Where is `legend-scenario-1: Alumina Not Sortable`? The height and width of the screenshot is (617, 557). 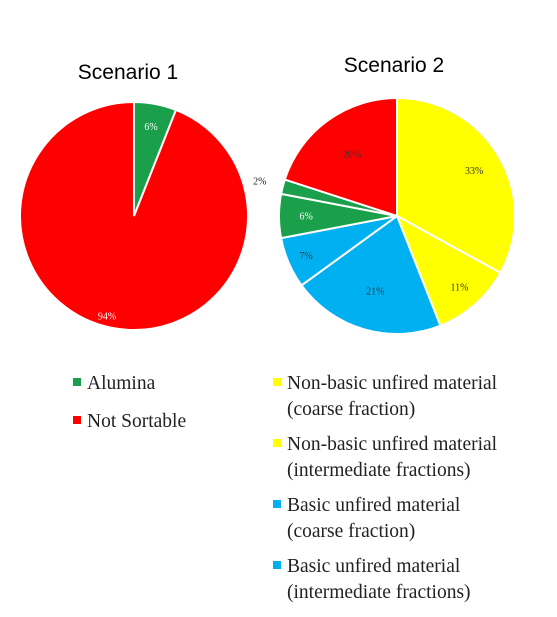
legend-scenario-1: Alumina Not Sortable is located at coordinates (129, 402).